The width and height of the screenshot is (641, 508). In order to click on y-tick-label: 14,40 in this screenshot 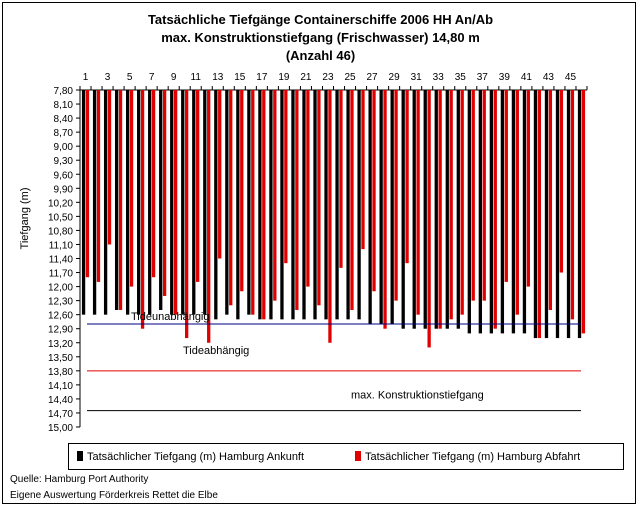, I will do `click(60, 400)`.